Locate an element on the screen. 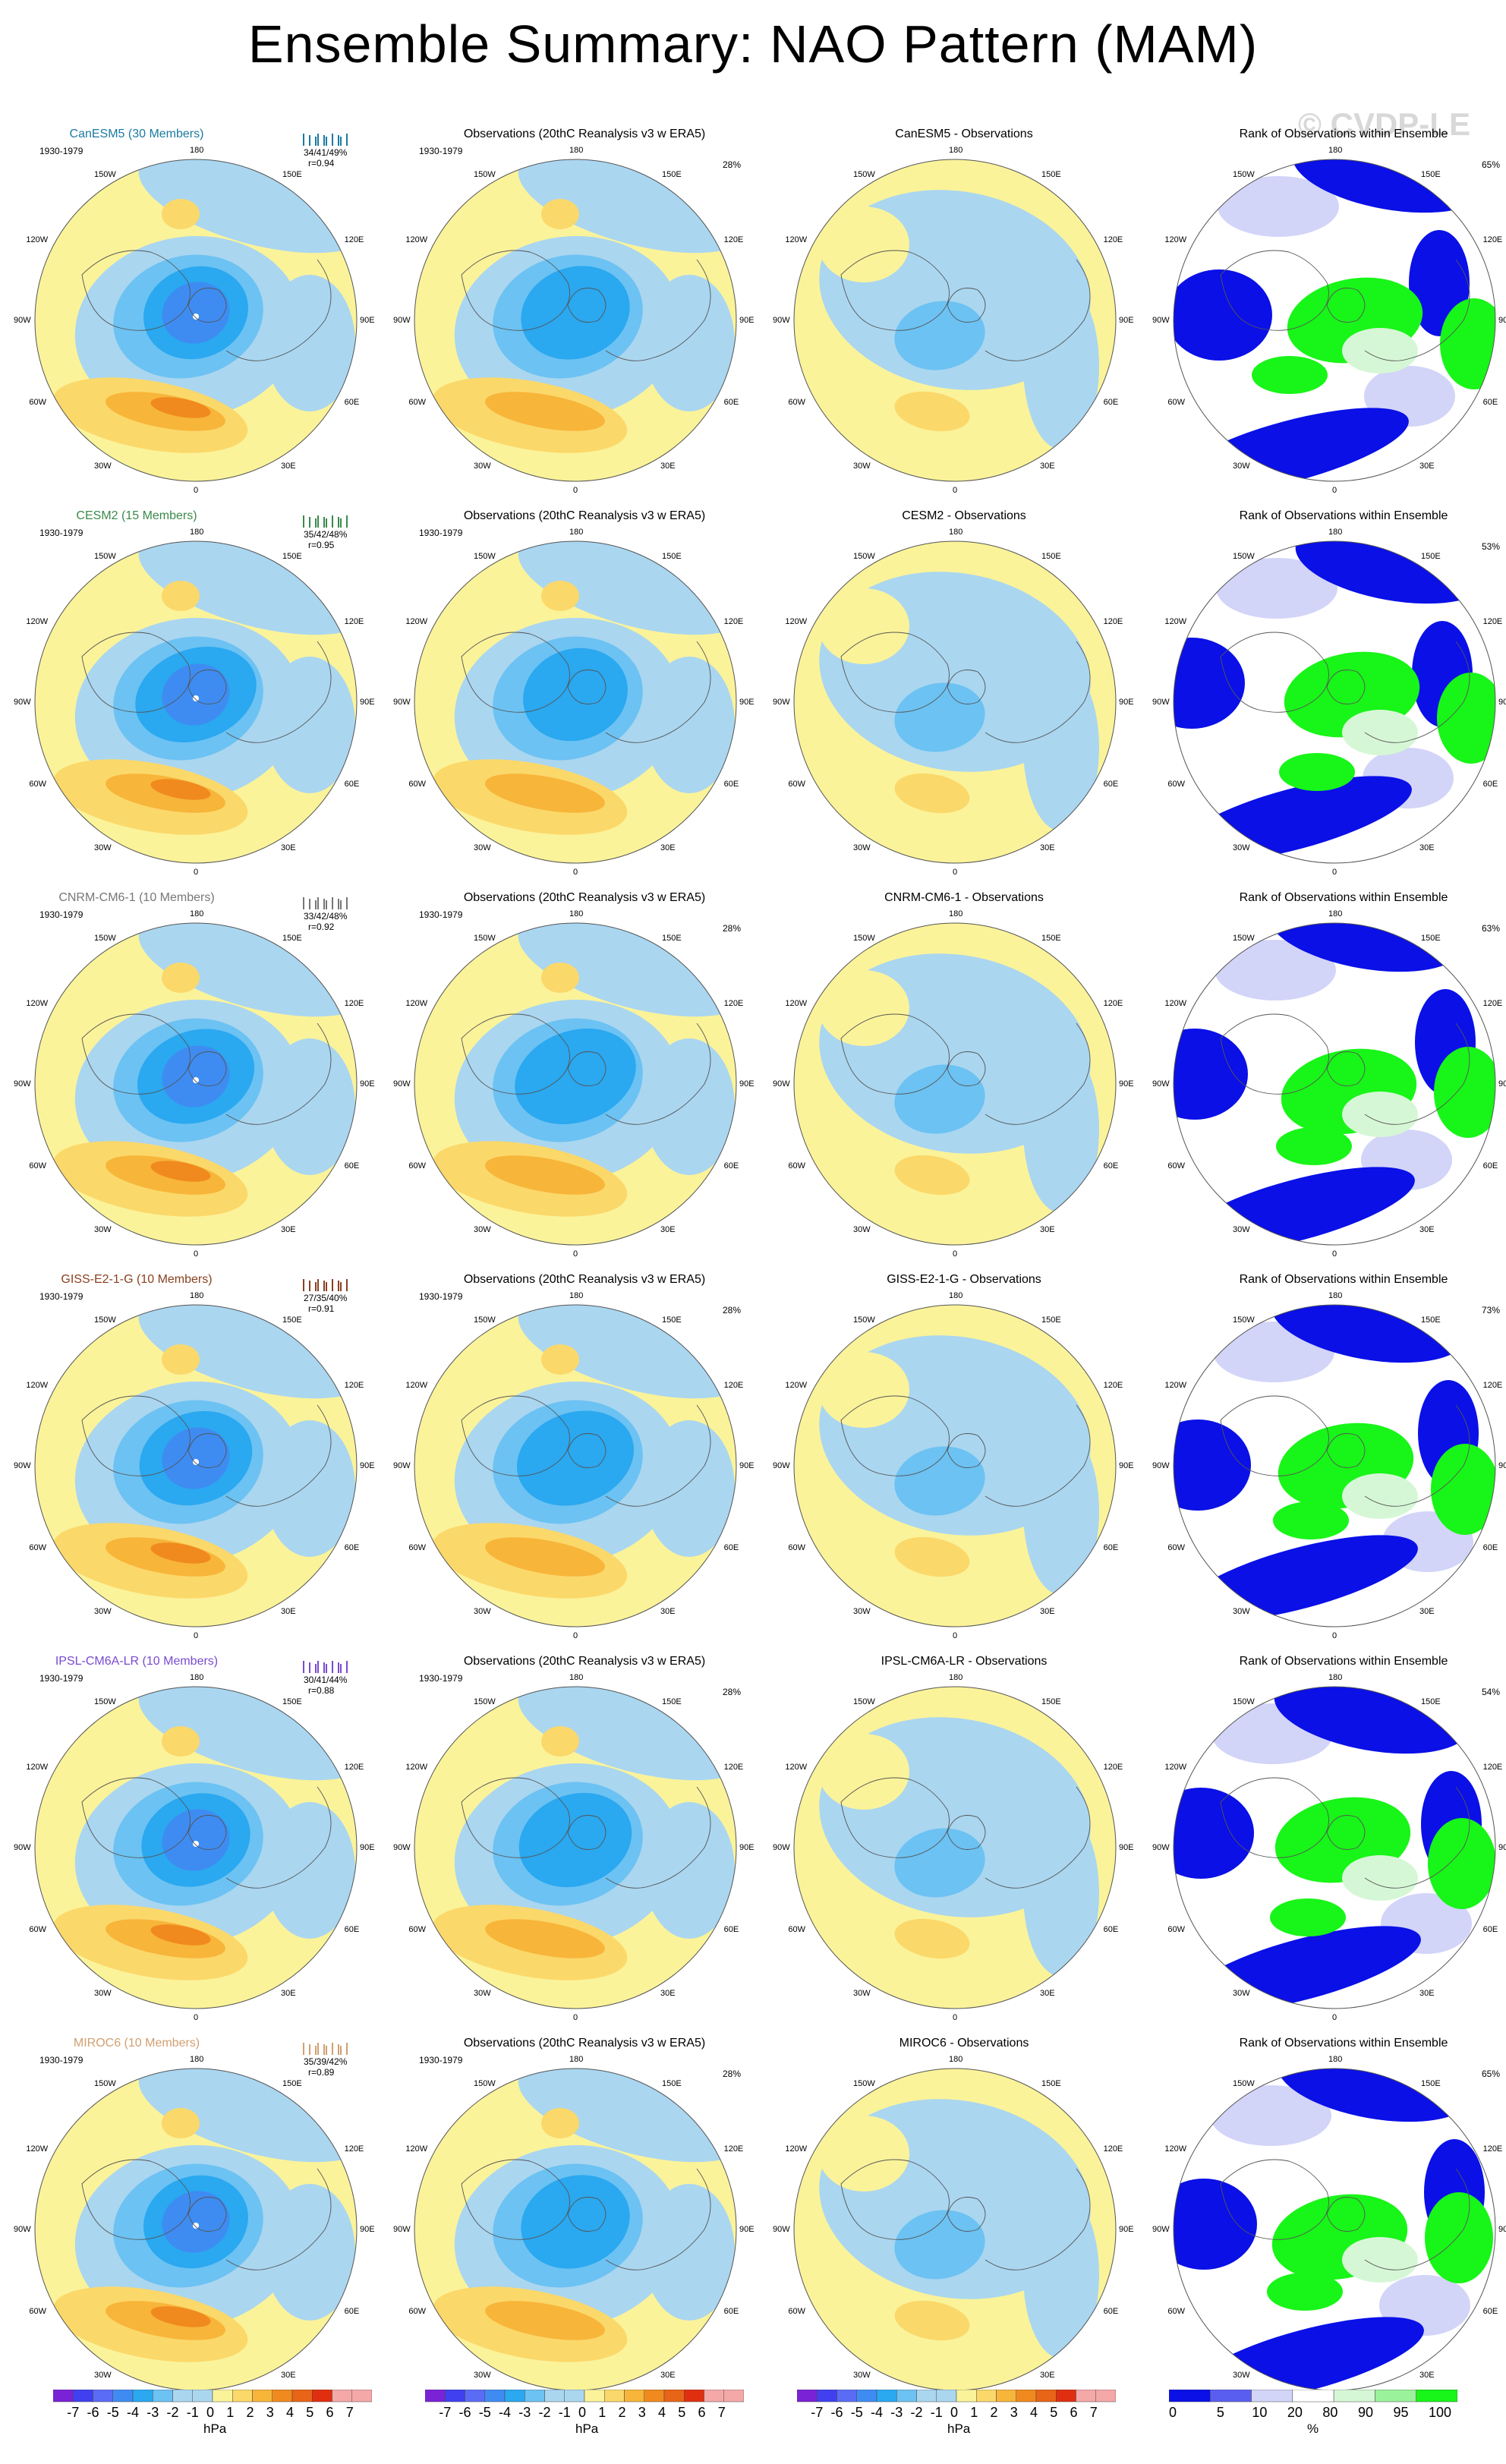 The width and height of the screenshot is (1506, 2464). lon-label-sw: 30W is located at coordinates (862, 1229).